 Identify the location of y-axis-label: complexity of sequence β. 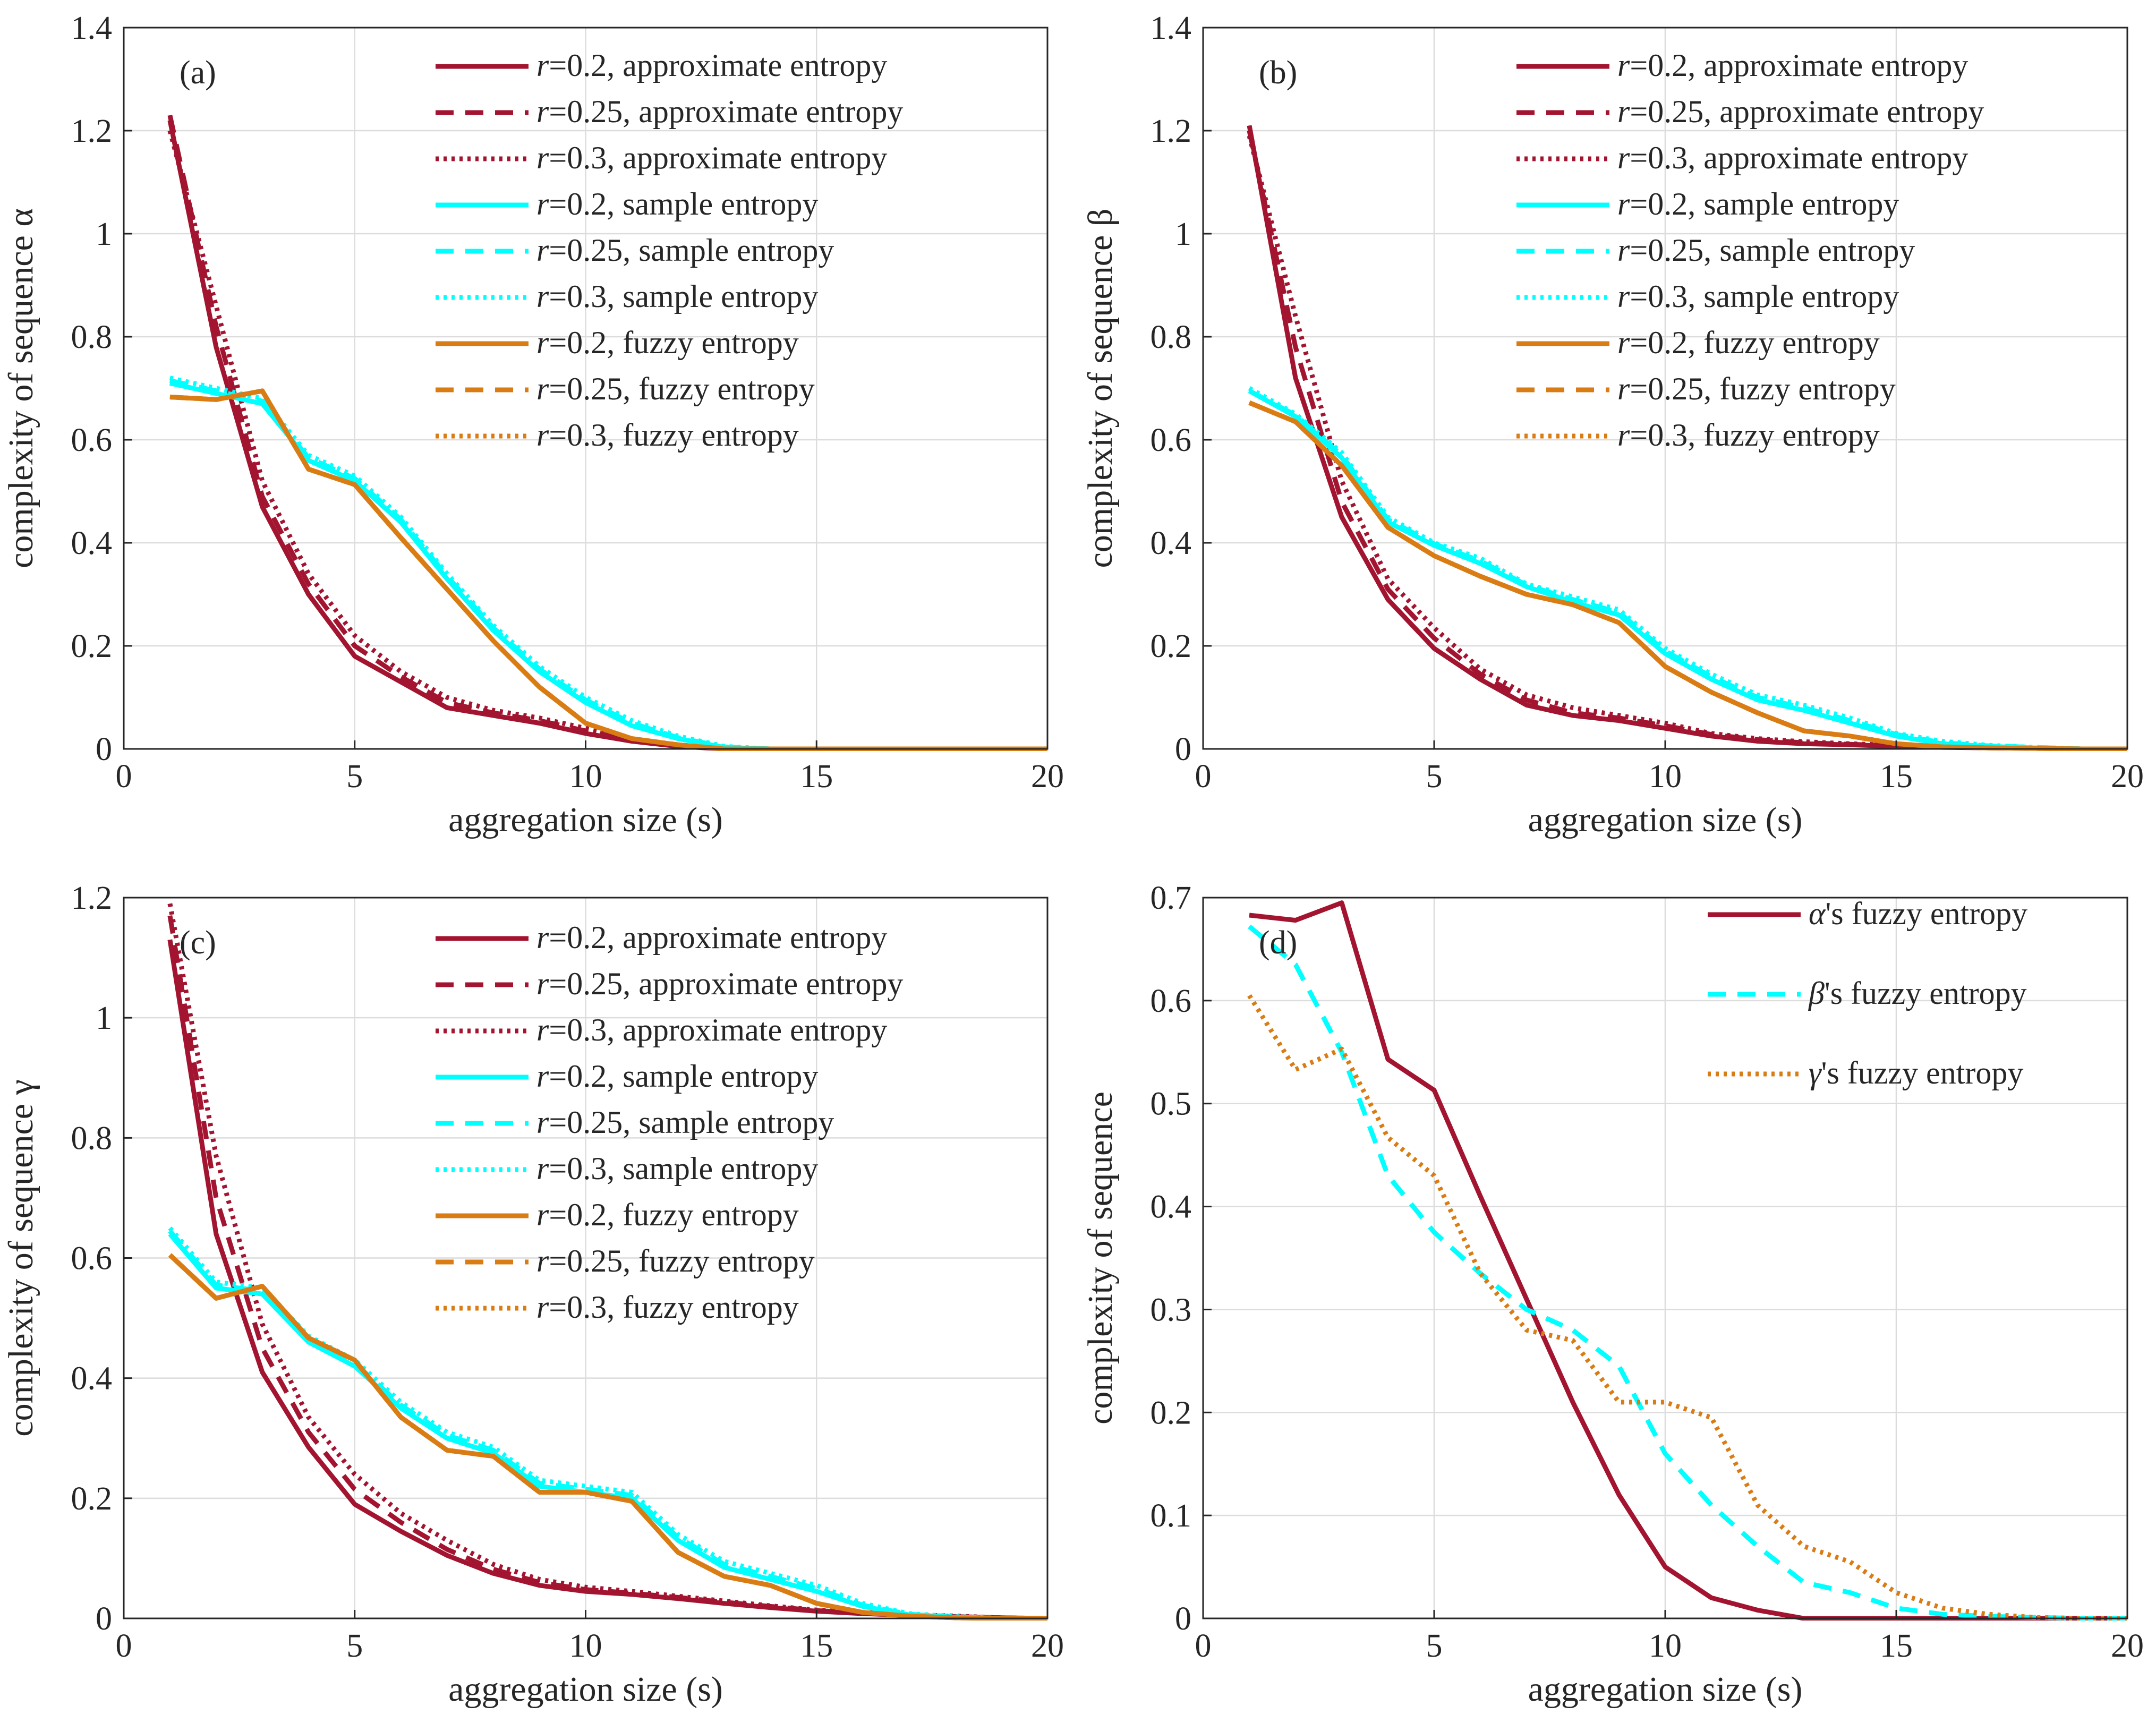
(1100, 388).